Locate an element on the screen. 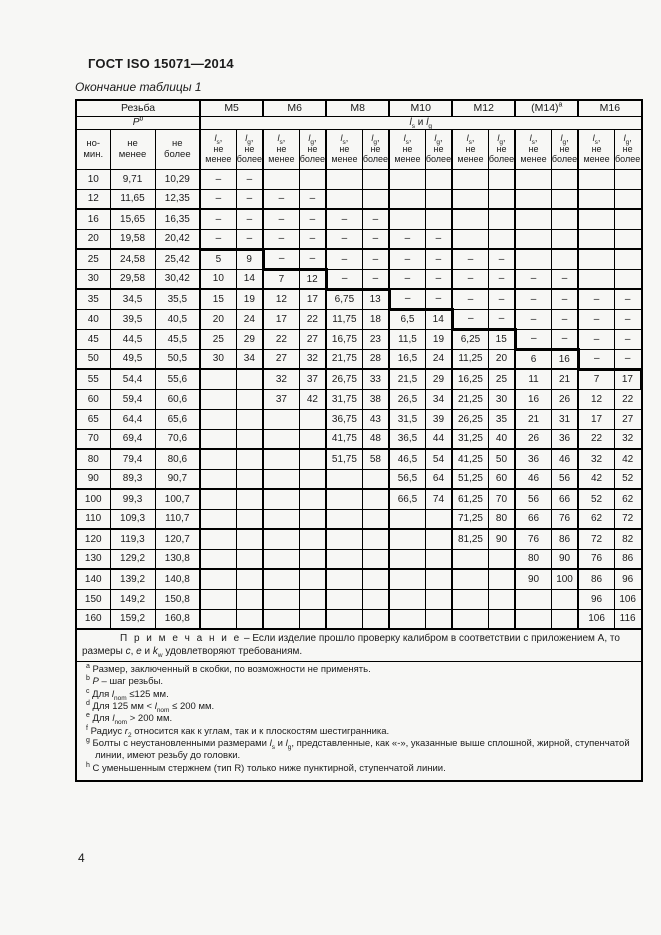 This screenshot has height=935, width=661. max-length-cell: 110,7 is located at coordinates (178, 519).